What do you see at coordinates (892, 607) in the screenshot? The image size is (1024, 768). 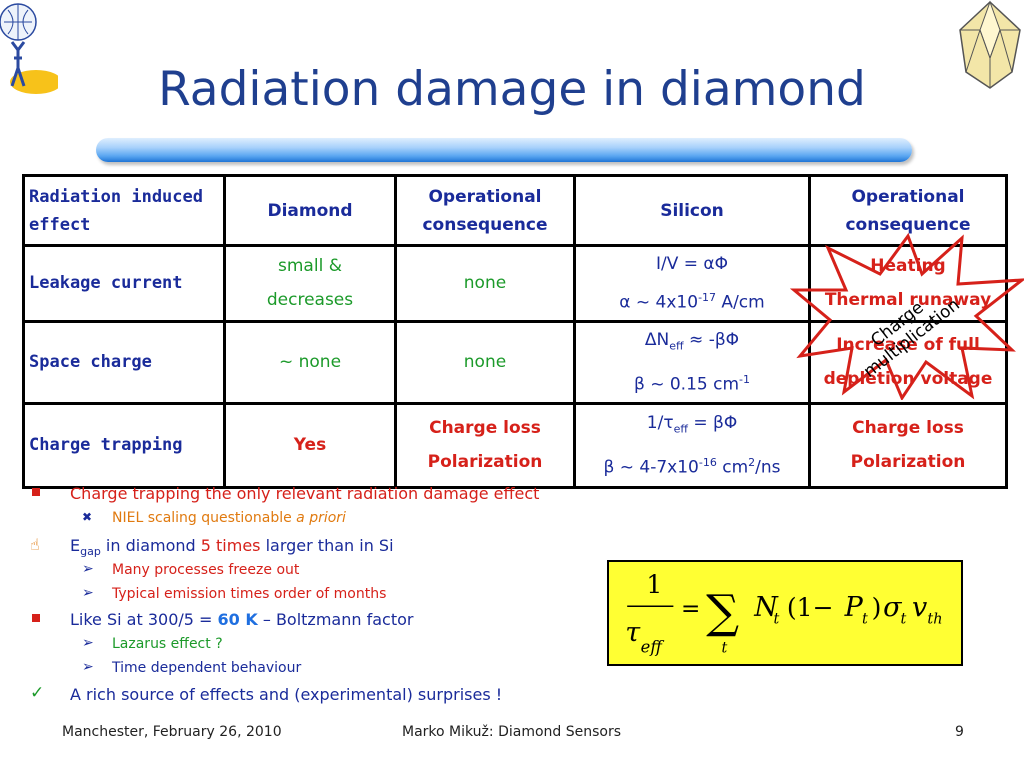 I see `formula-sigma: σ` at bounding box center [892, 607].